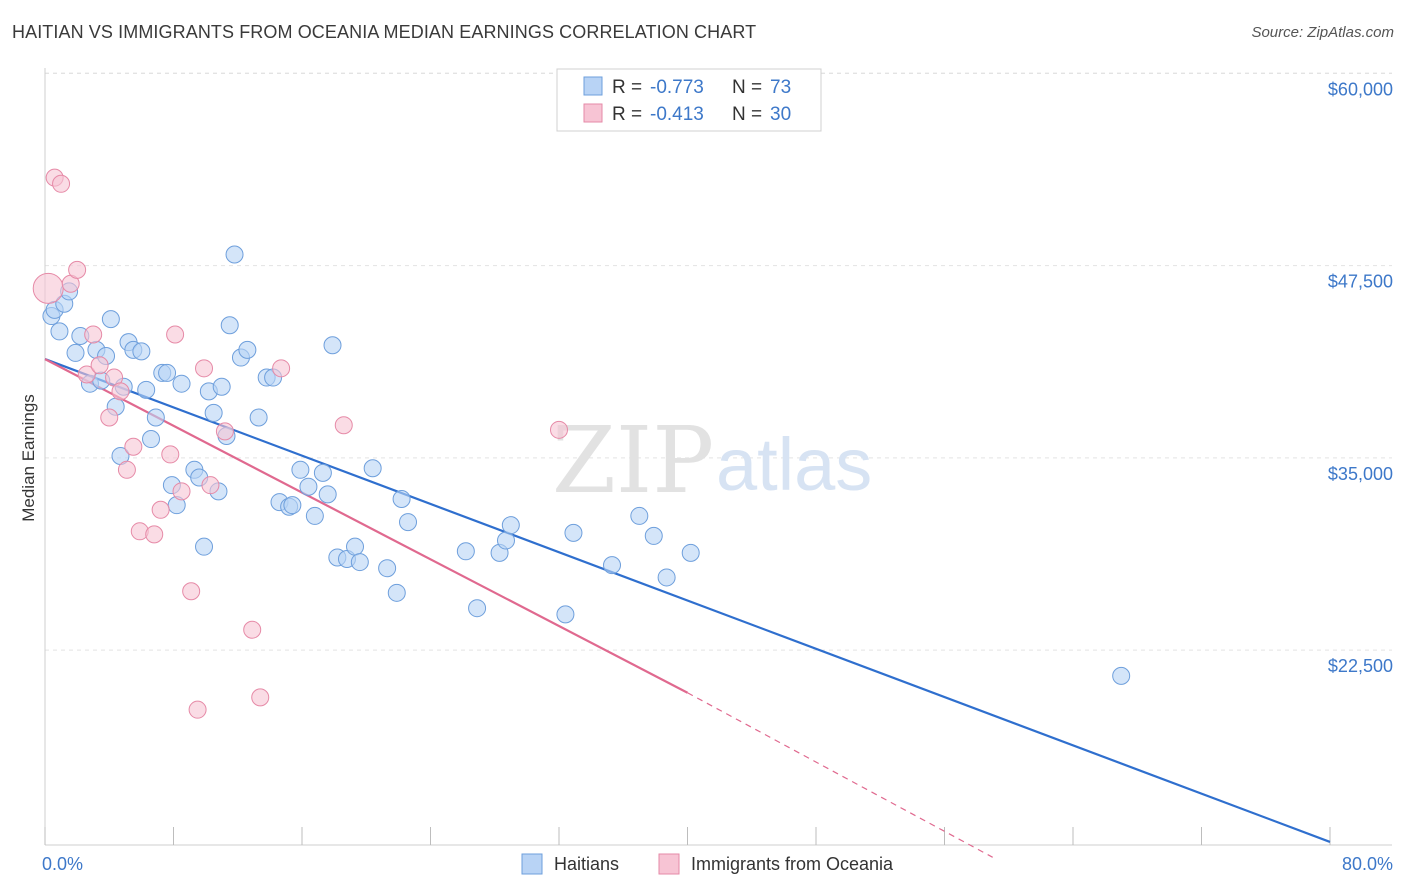  Describe the element at coordinates (1360, 666) in the screenshot. I see `y-tick-label: $22,500` at that location.